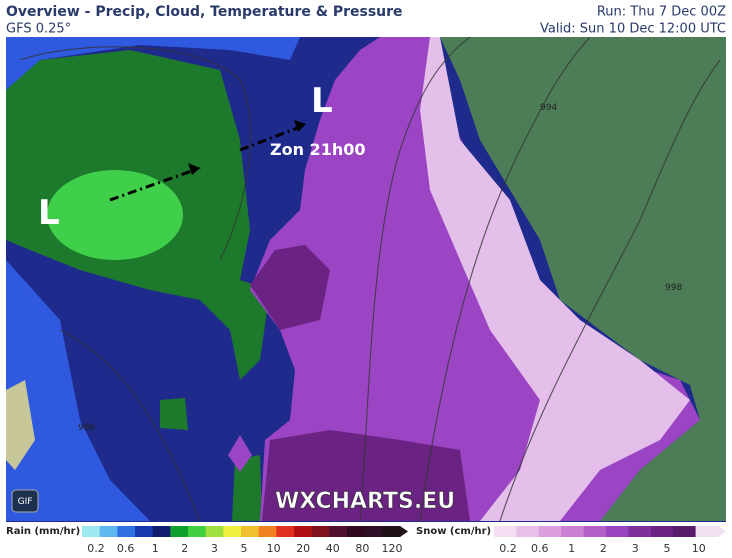  Describe the element at coordinates (548, 108) in the screenshot. I see `isobar-label: 994` at that location.